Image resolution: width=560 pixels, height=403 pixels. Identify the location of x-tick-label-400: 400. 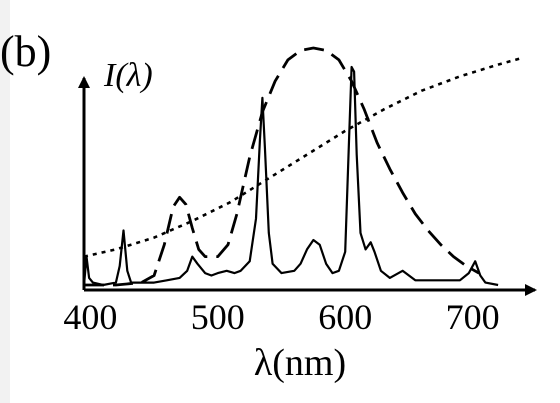
(90, 317).